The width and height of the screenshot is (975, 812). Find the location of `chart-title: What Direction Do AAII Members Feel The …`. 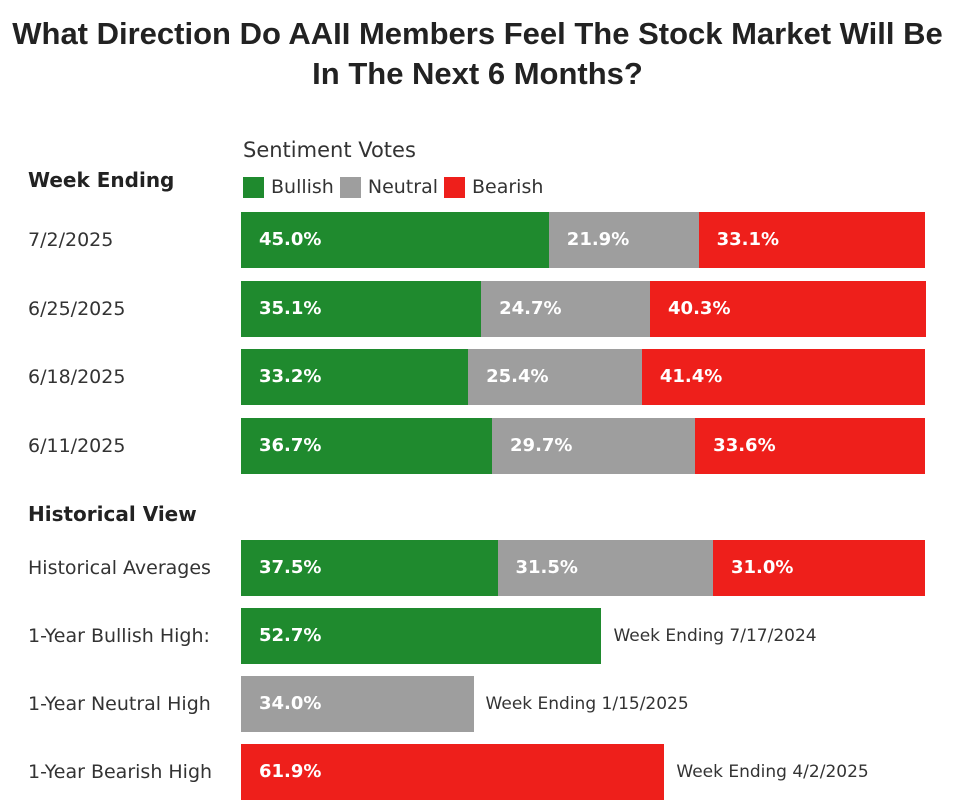

chart-title: What Direction Do AAII Members Feel The … is located at coordinates (477, 53).